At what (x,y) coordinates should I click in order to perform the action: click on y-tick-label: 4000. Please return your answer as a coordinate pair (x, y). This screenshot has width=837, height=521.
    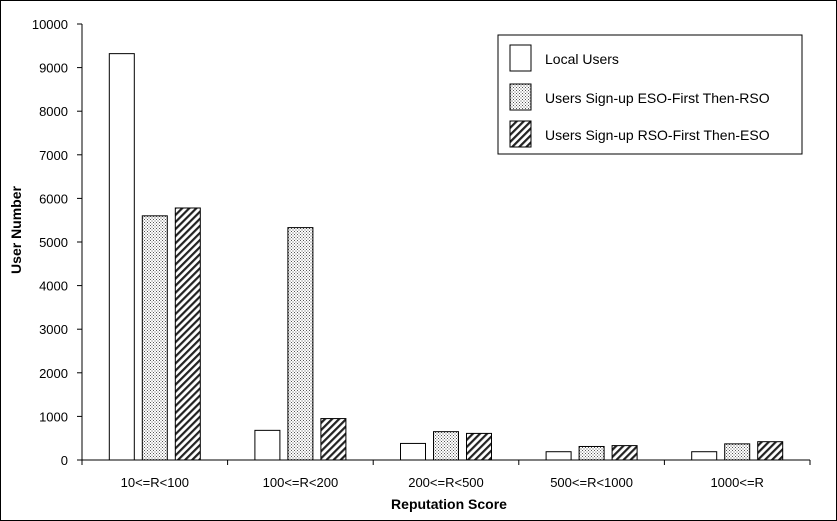
    Looking at the image, I should click on (53, 286).